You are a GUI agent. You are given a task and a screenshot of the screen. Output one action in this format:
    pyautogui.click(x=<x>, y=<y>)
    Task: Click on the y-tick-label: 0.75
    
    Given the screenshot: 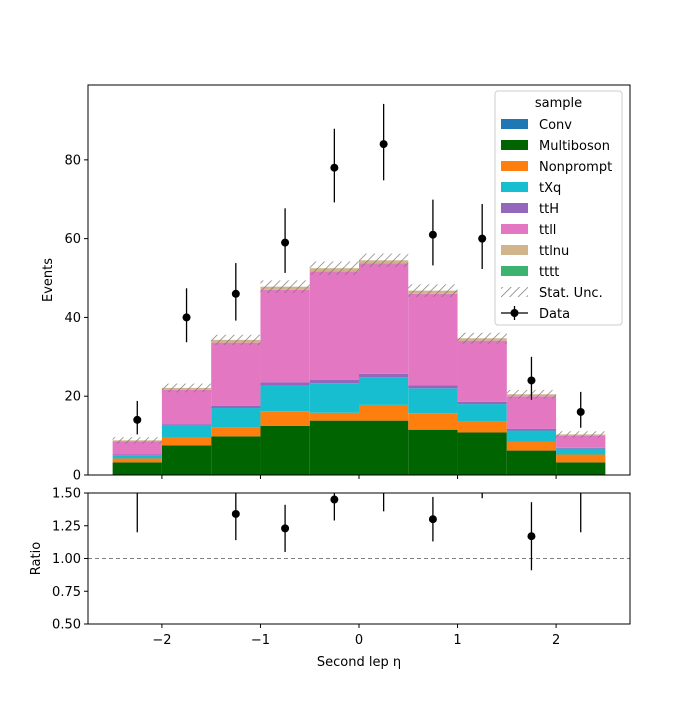 What is the action you would take?
    pyautogui.click(x=66, y=592)
    